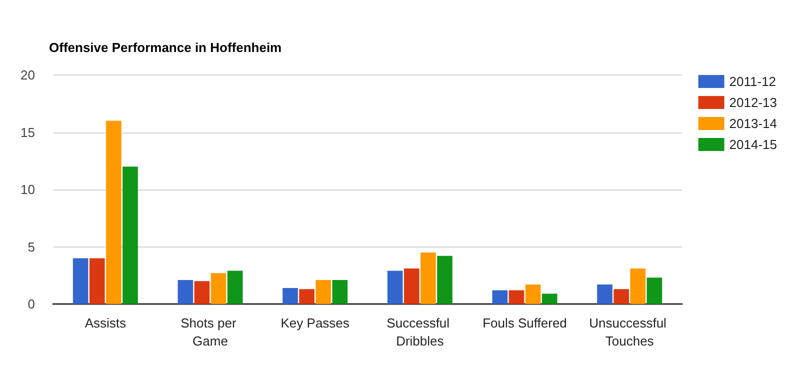 Image resolution: width=800 pixels, height=365 pixels. I want to click on x-tick-label: Fouls Suffered, so click(524, 323).